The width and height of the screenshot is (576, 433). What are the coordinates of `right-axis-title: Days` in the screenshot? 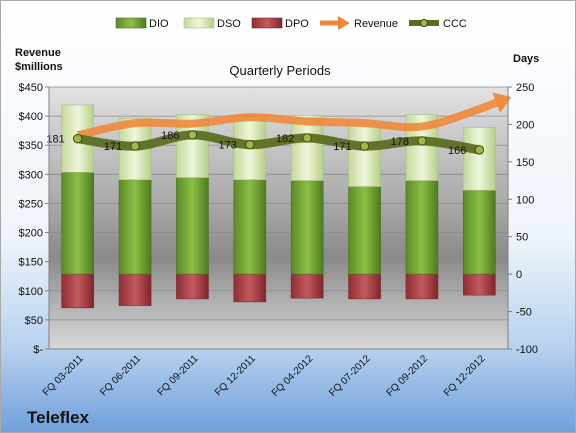 It's located at (526, 59).